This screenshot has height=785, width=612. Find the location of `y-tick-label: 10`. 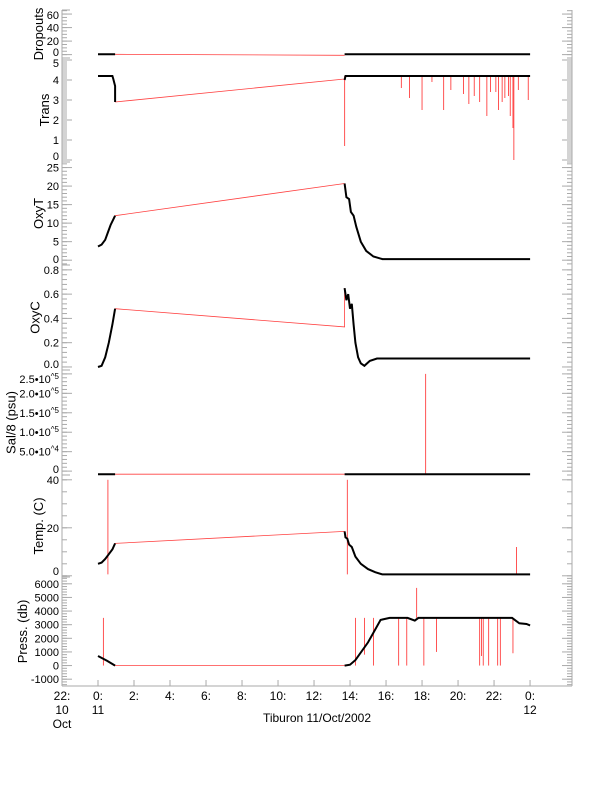

y-tick-label: 10 is located at coordinates (53, 224).